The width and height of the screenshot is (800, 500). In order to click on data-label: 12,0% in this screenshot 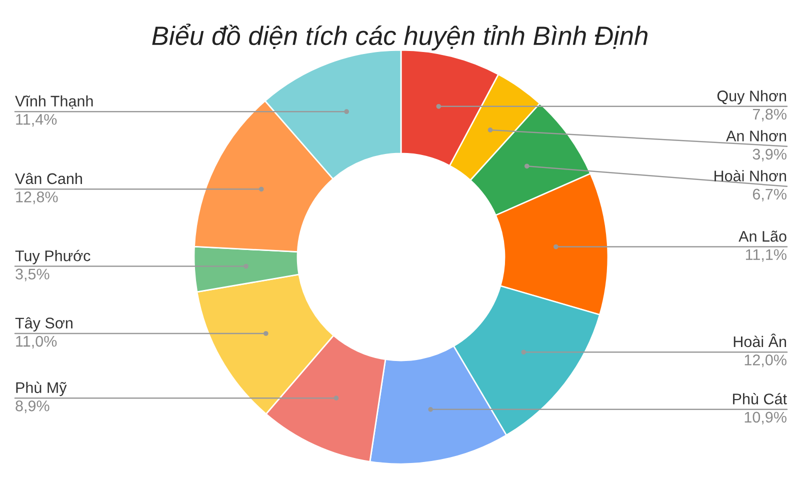, I will do `click(765, 361)`.